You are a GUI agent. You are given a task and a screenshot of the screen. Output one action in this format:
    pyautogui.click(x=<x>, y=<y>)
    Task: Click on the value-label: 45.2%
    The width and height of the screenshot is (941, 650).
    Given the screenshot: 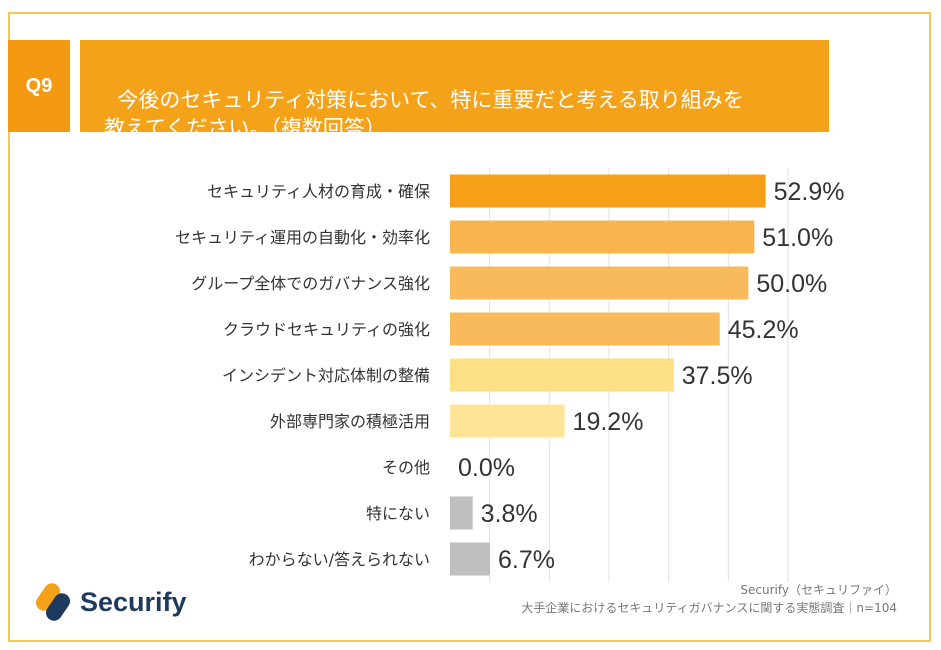 What is the action you would take?
    pyautogui.click(x=763, y=330)
    